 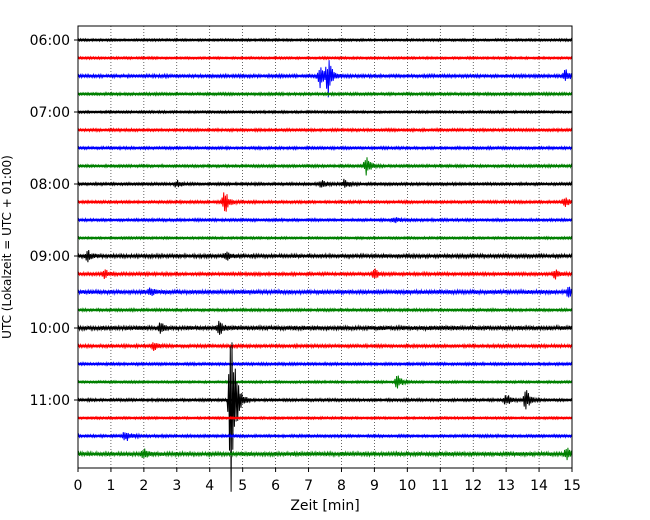 I want to click on x-tick-label: 12, so click(x=473, y=486).